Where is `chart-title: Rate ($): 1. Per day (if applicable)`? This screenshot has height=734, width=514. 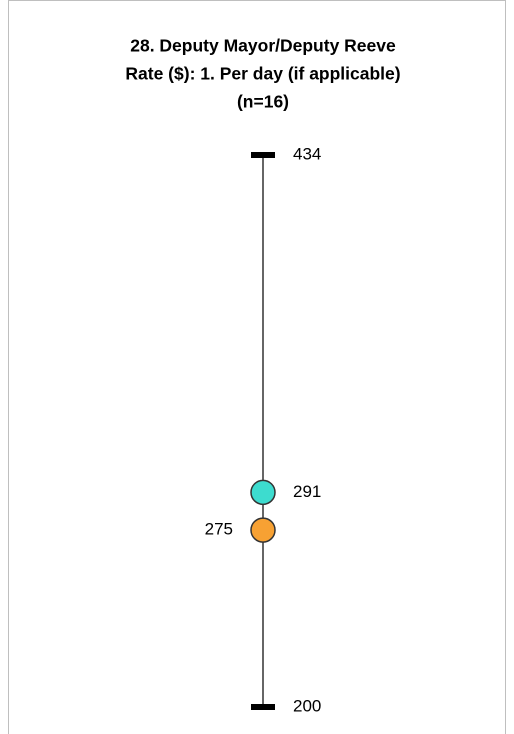 chart-title: Rate ($): 1. Per day (if applicable) is located at coordinates (262, 74).